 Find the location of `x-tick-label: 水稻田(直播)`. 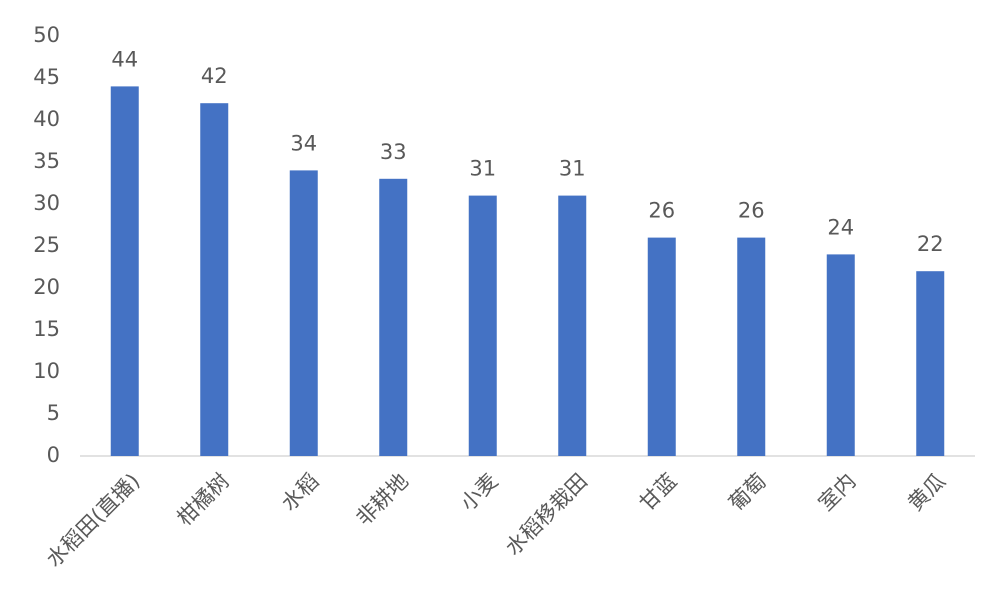

x-tick-label: 水稻田(直播) is located at coordinates (93, 520).